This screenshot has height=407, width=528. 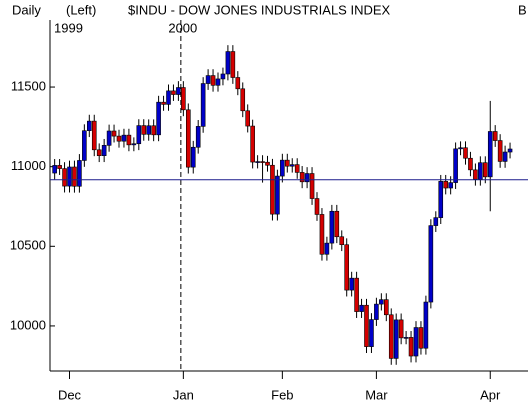 I want to click on x-tick-label: Feb, so click(x=282, y=394).